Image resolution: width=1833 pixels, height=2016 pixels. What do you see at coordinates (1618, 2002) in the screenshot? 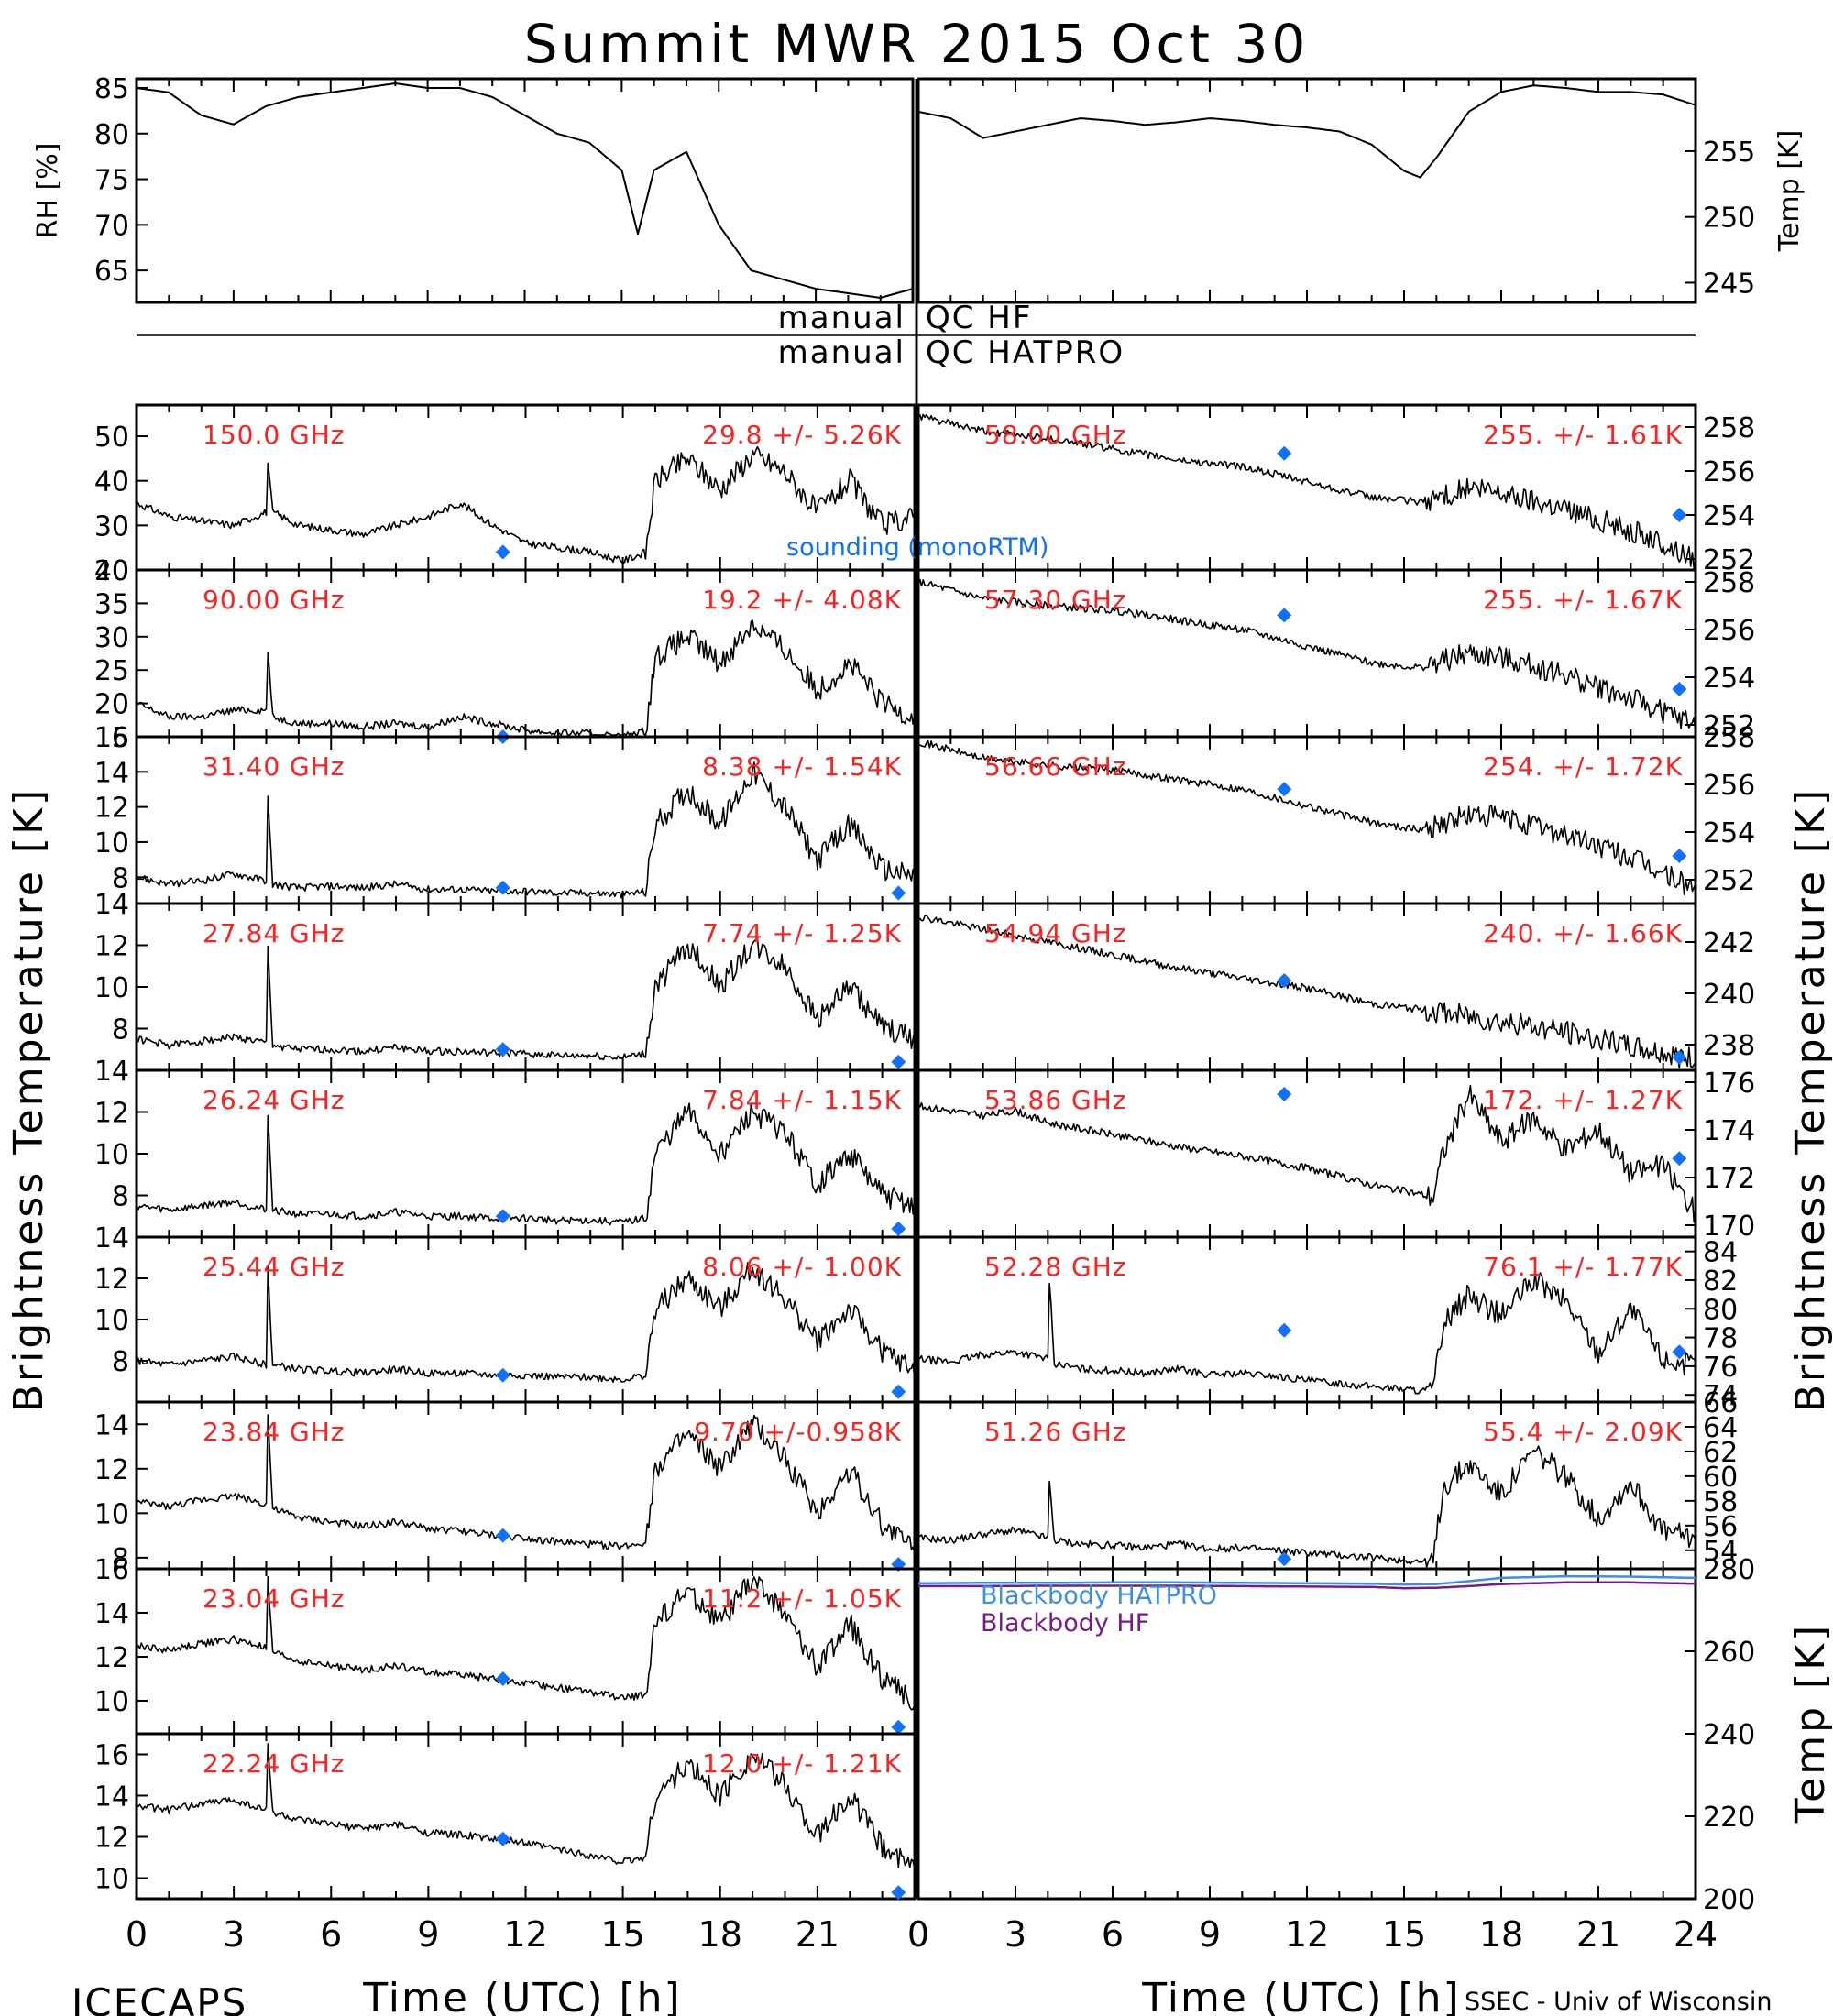
I see `footer-ssec: SSEC - Univ of Wisconsin` at bounding box center [1618, 2002].